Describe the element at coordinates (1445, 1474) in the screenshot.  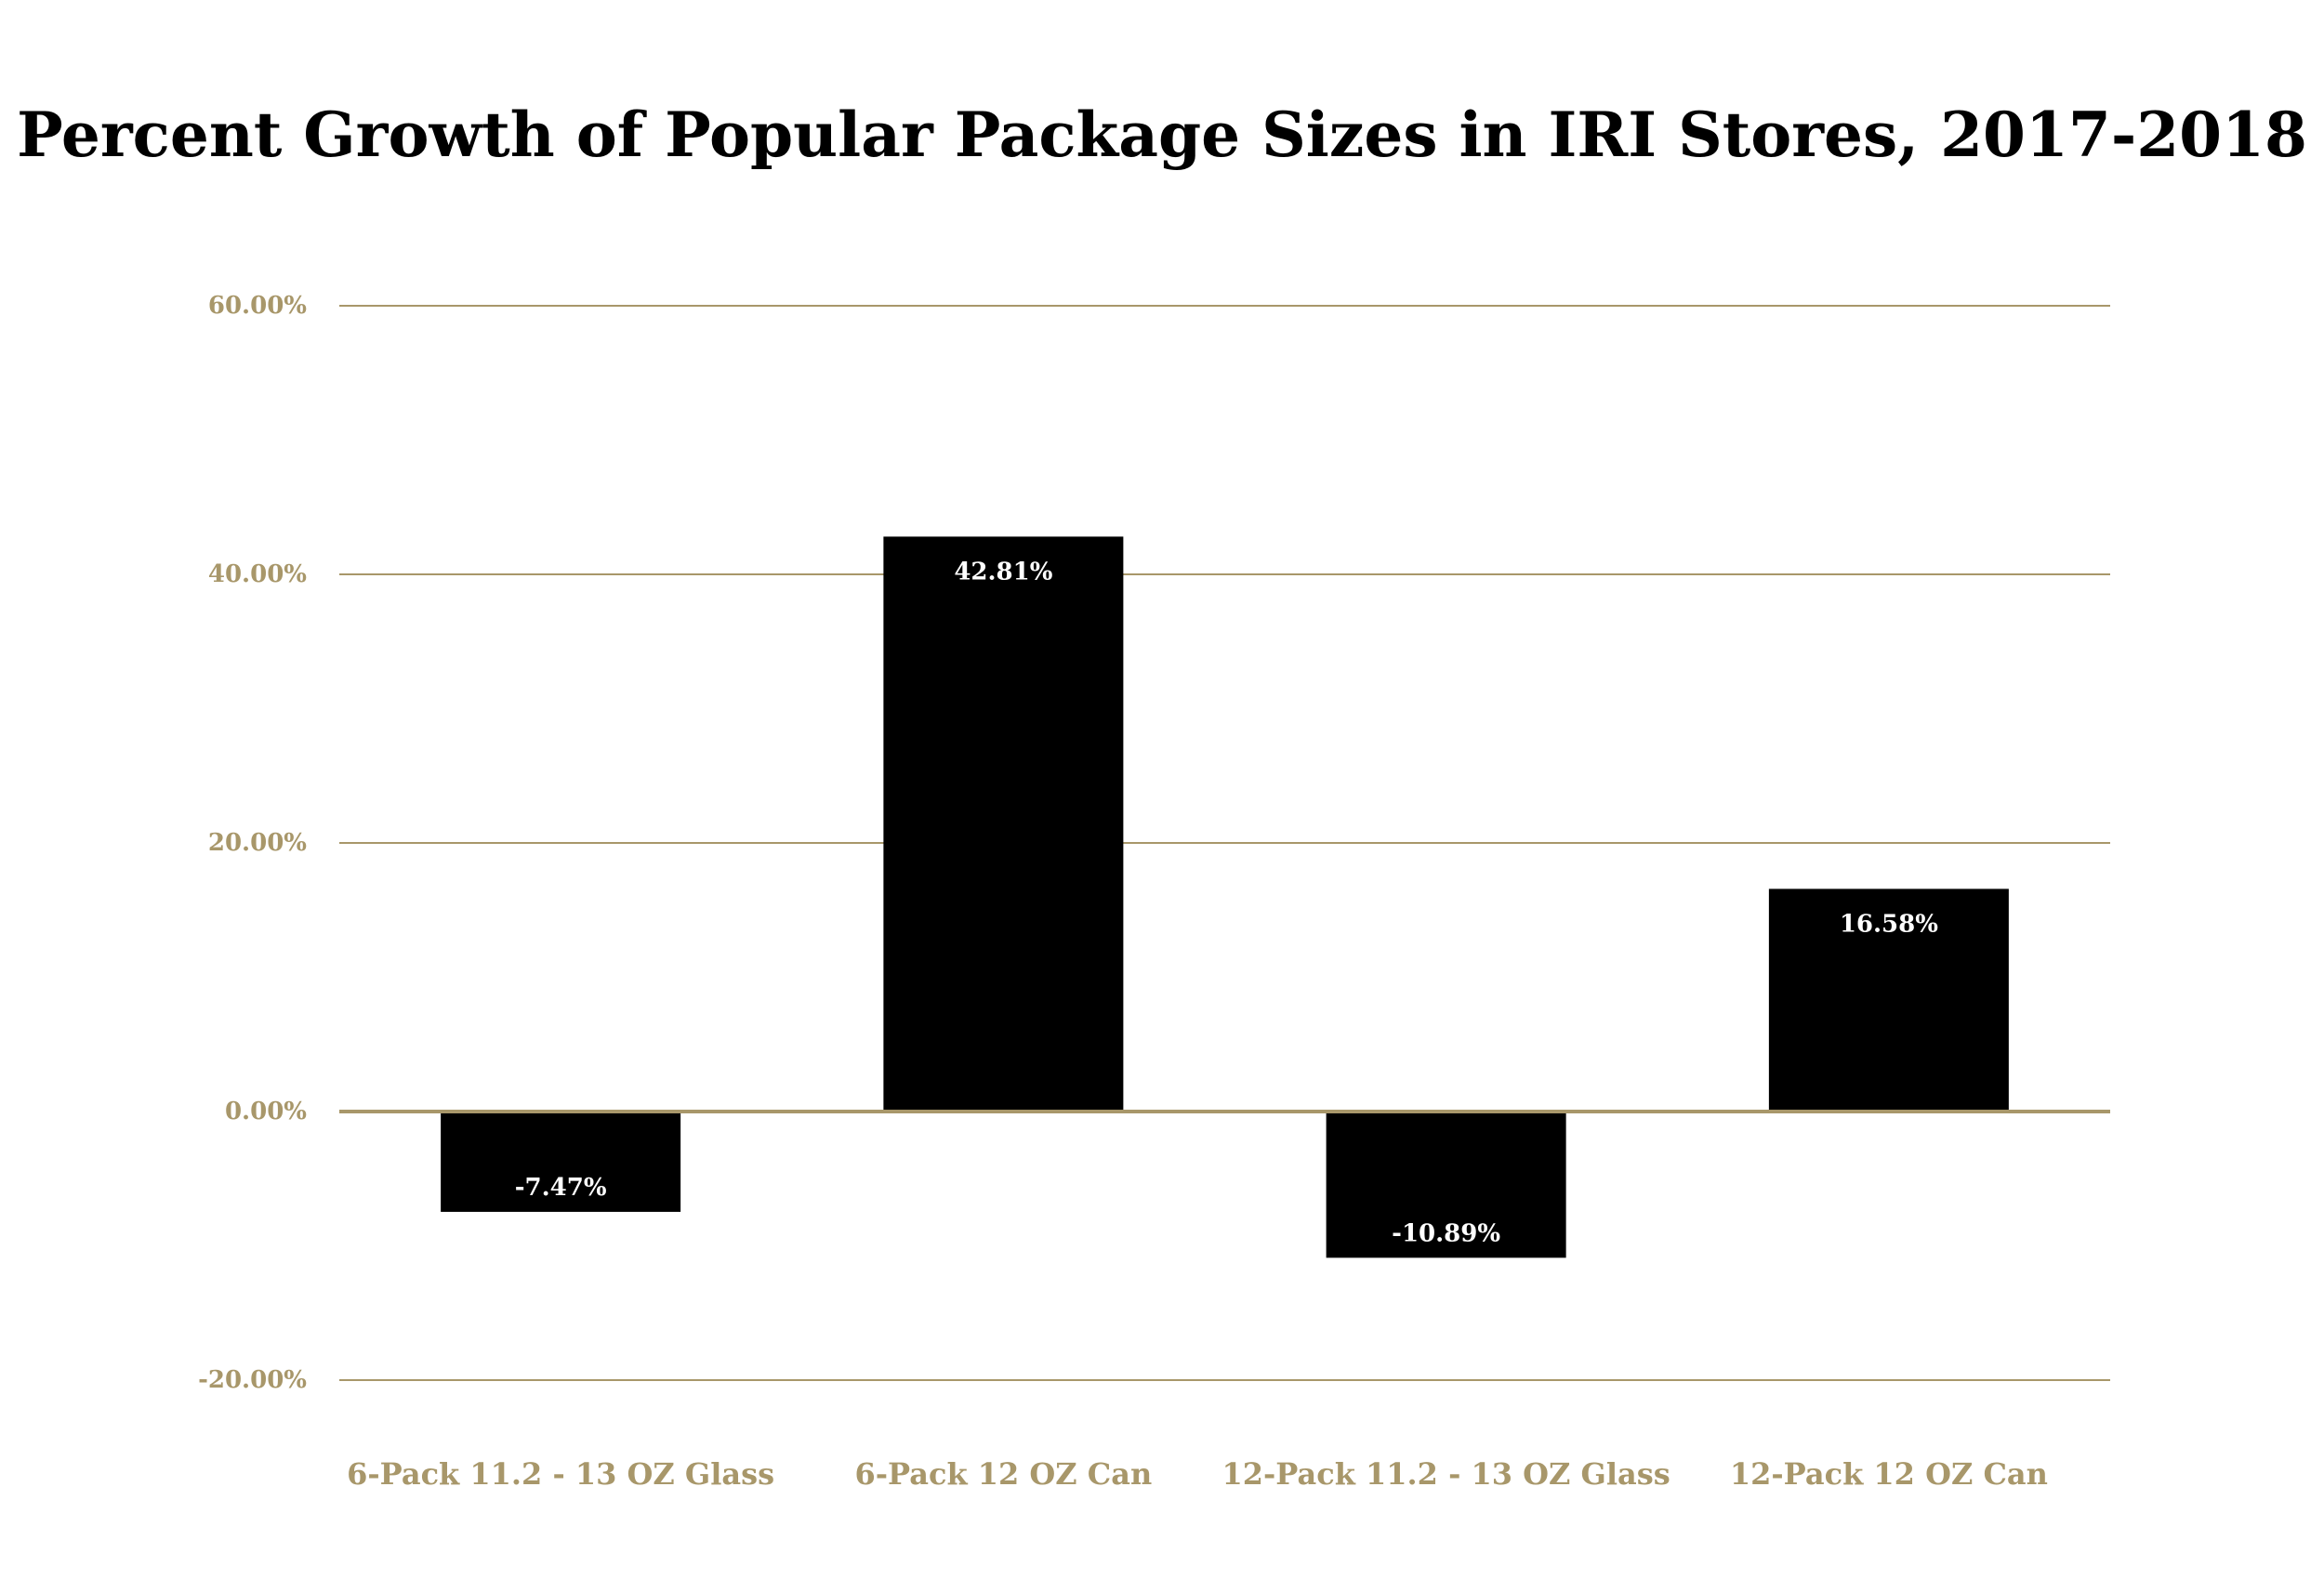
I see `x-category-label: 12-Pack 11.2 - 13 OZ Glass` at that location.